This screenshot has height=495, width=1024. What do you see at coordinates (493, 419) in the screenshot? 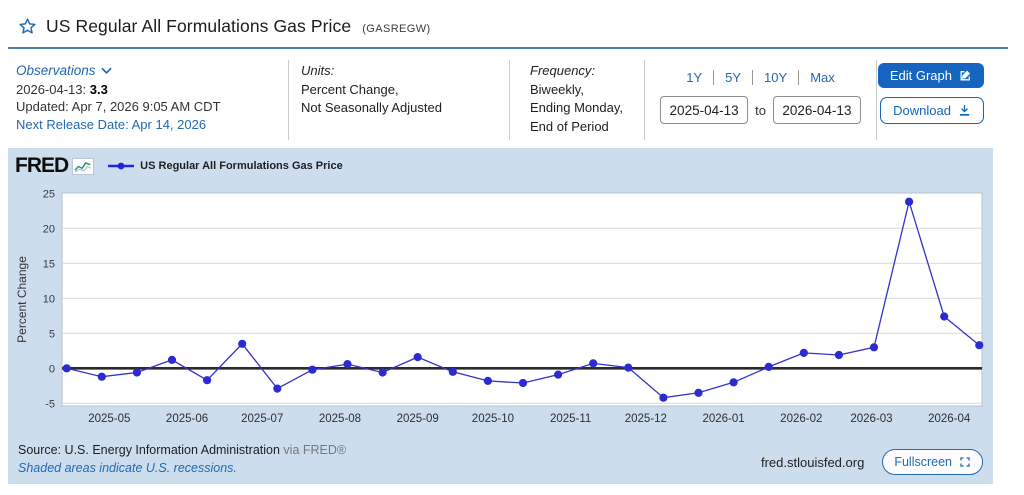
I see `x-tick-label: 2025-10` at bounding box center [493, 419].